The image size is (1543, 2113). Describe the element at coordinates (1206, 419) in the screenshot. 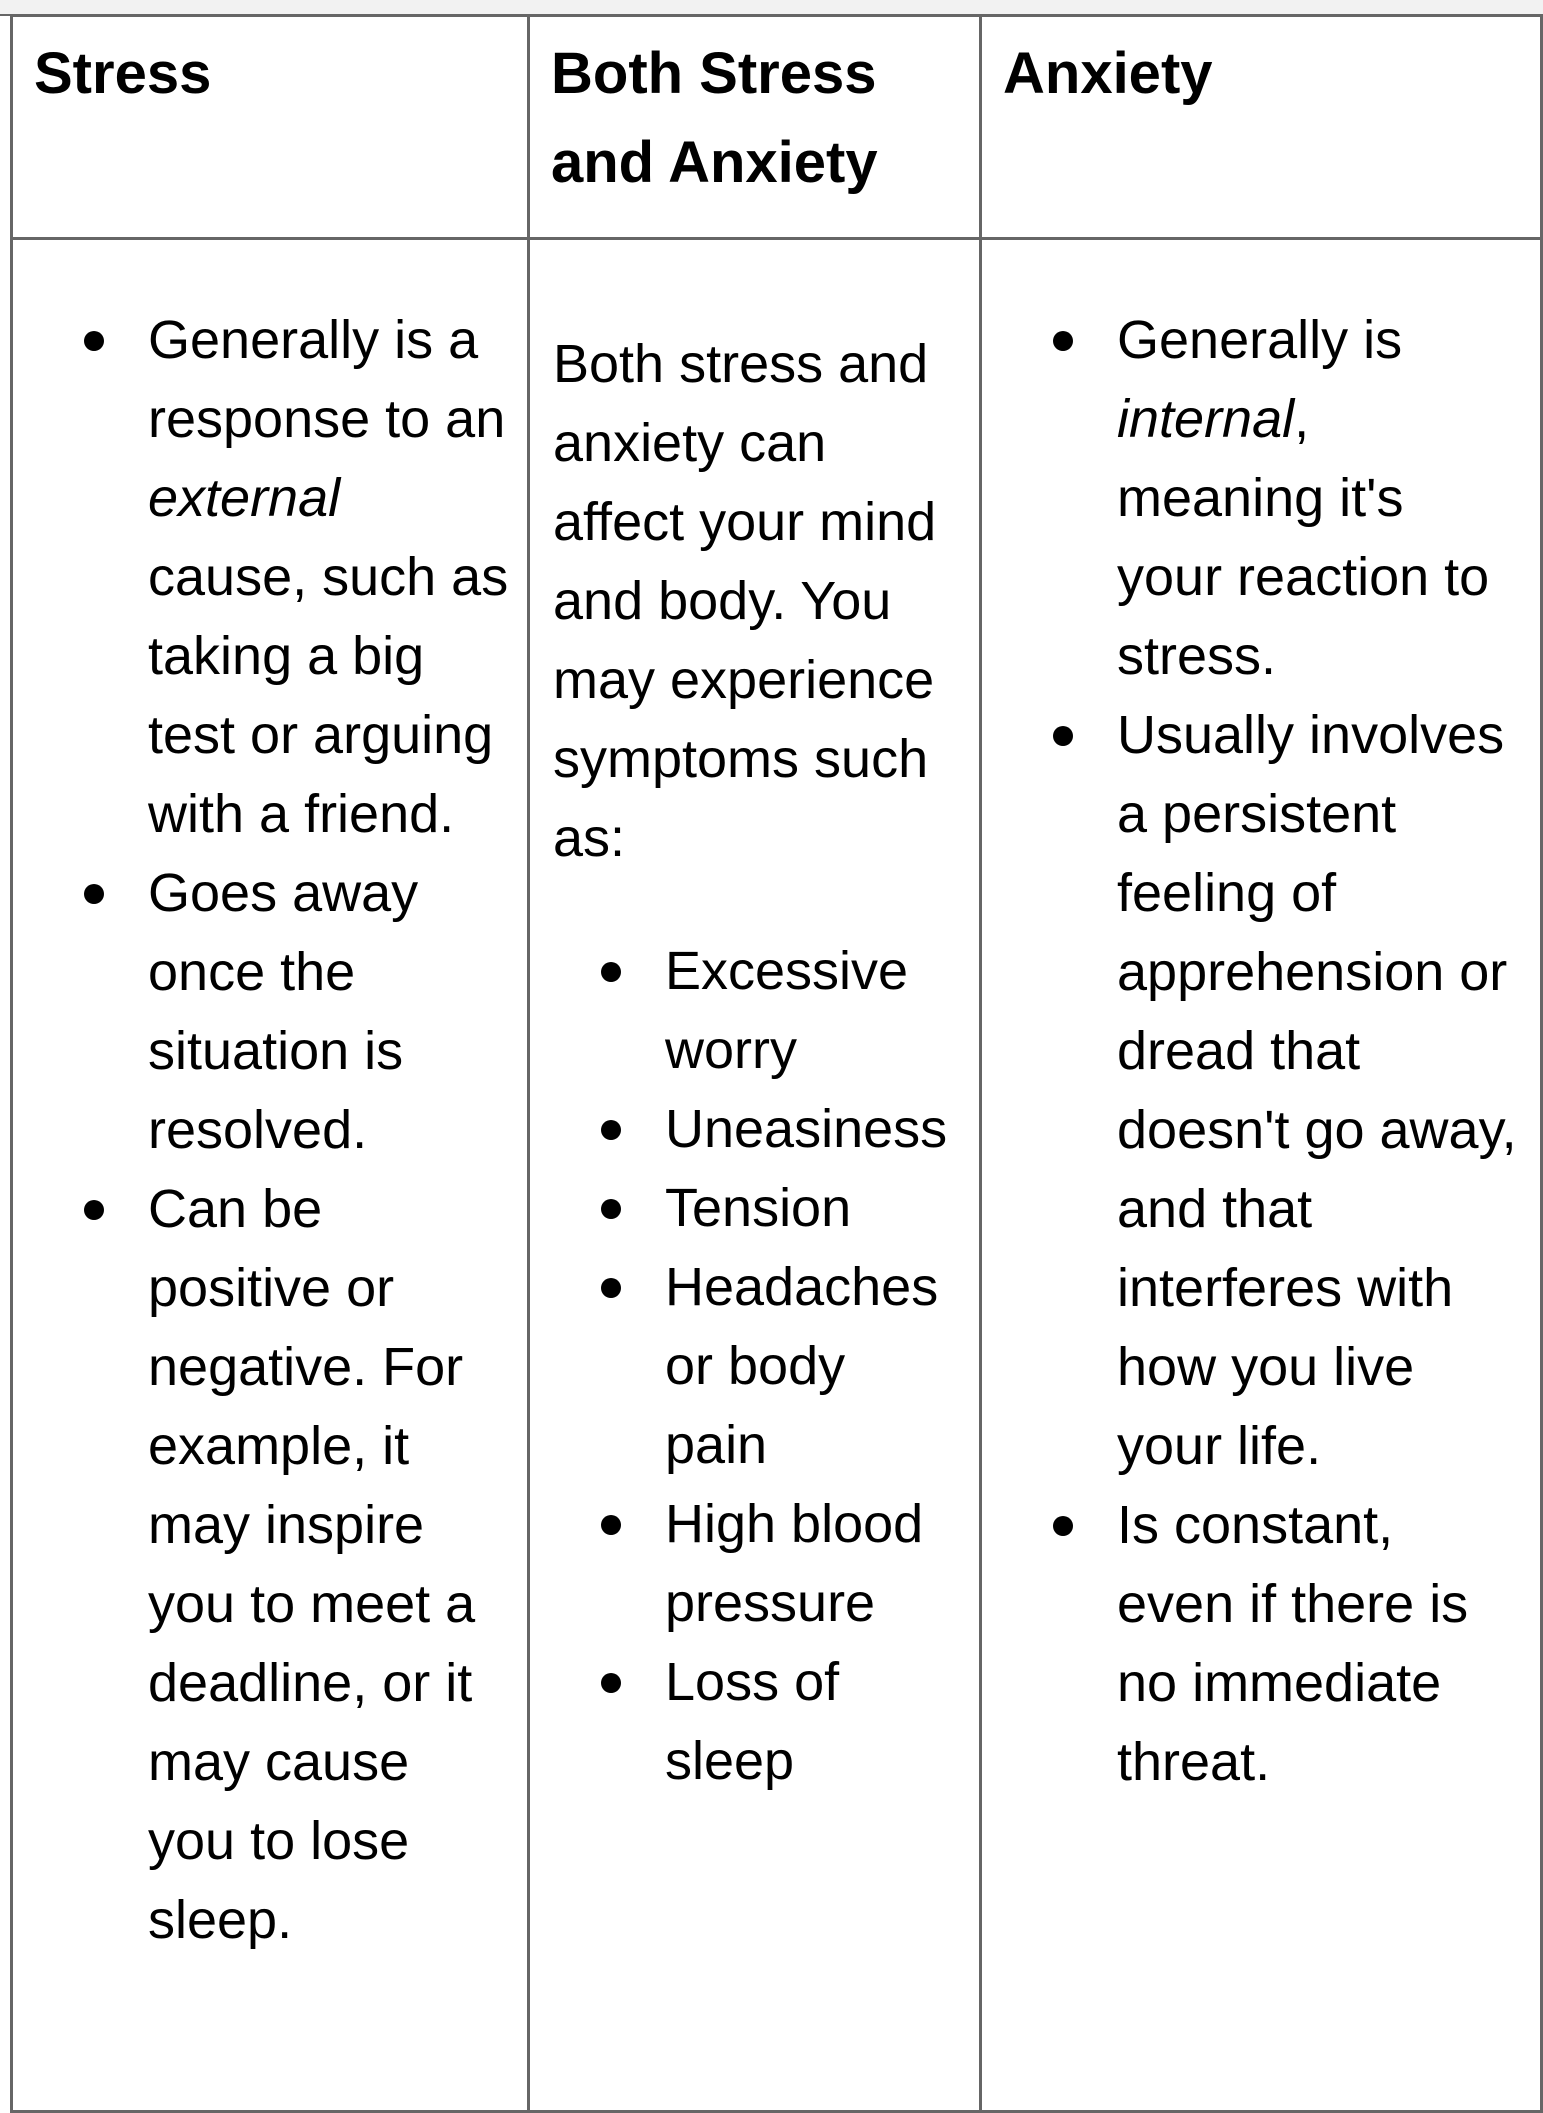

I see `emphasis: internal` at that location.